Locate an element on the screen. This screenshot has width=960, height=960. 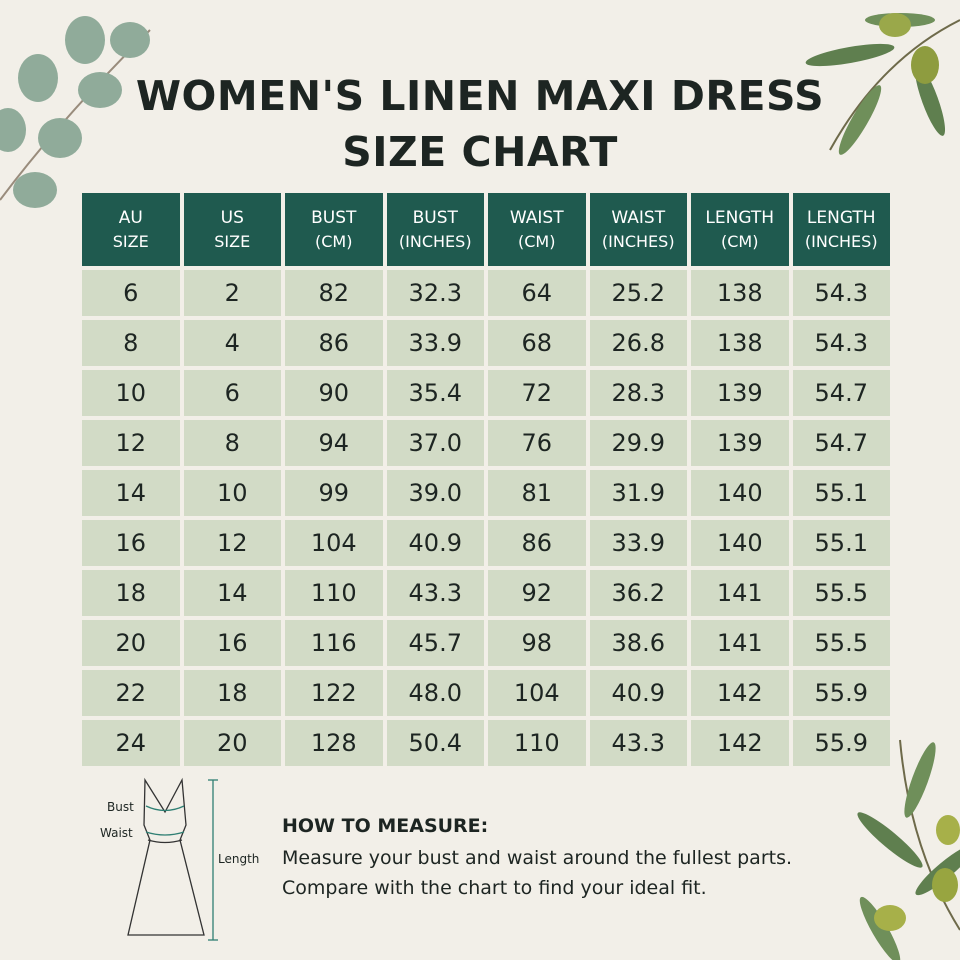
header-cell: LENGTH (INCHES) is located at coordinates (841, 229).